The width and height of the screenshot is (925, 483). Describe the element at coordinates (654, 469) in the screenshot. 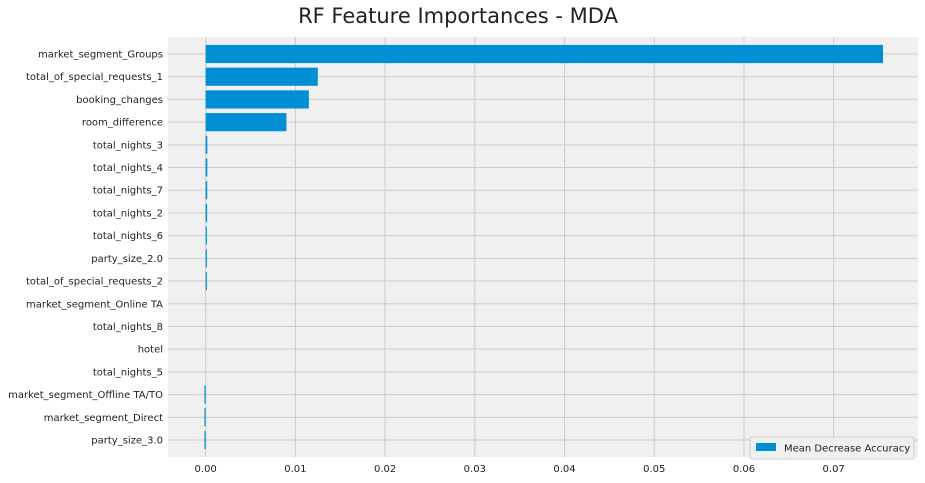

I see `x-tick-label: 0.05` at that location.